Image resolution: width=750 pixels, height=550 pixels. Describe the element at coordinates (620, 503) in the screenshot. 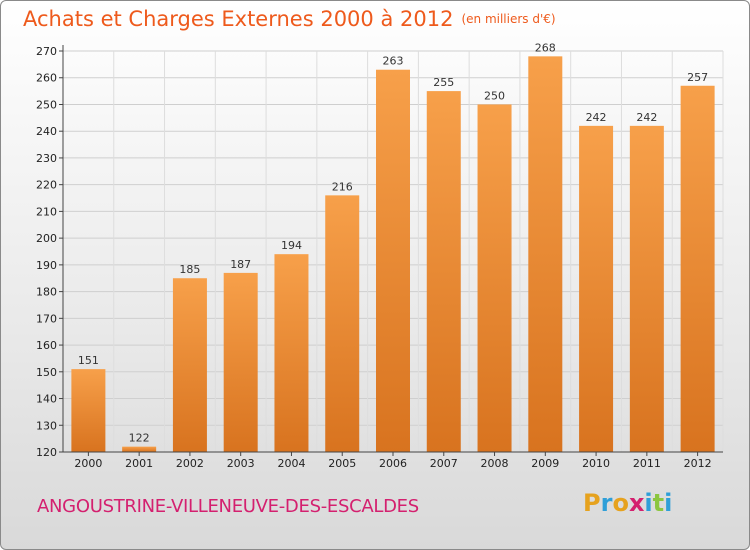

I see `logo-letter: o` at that location.